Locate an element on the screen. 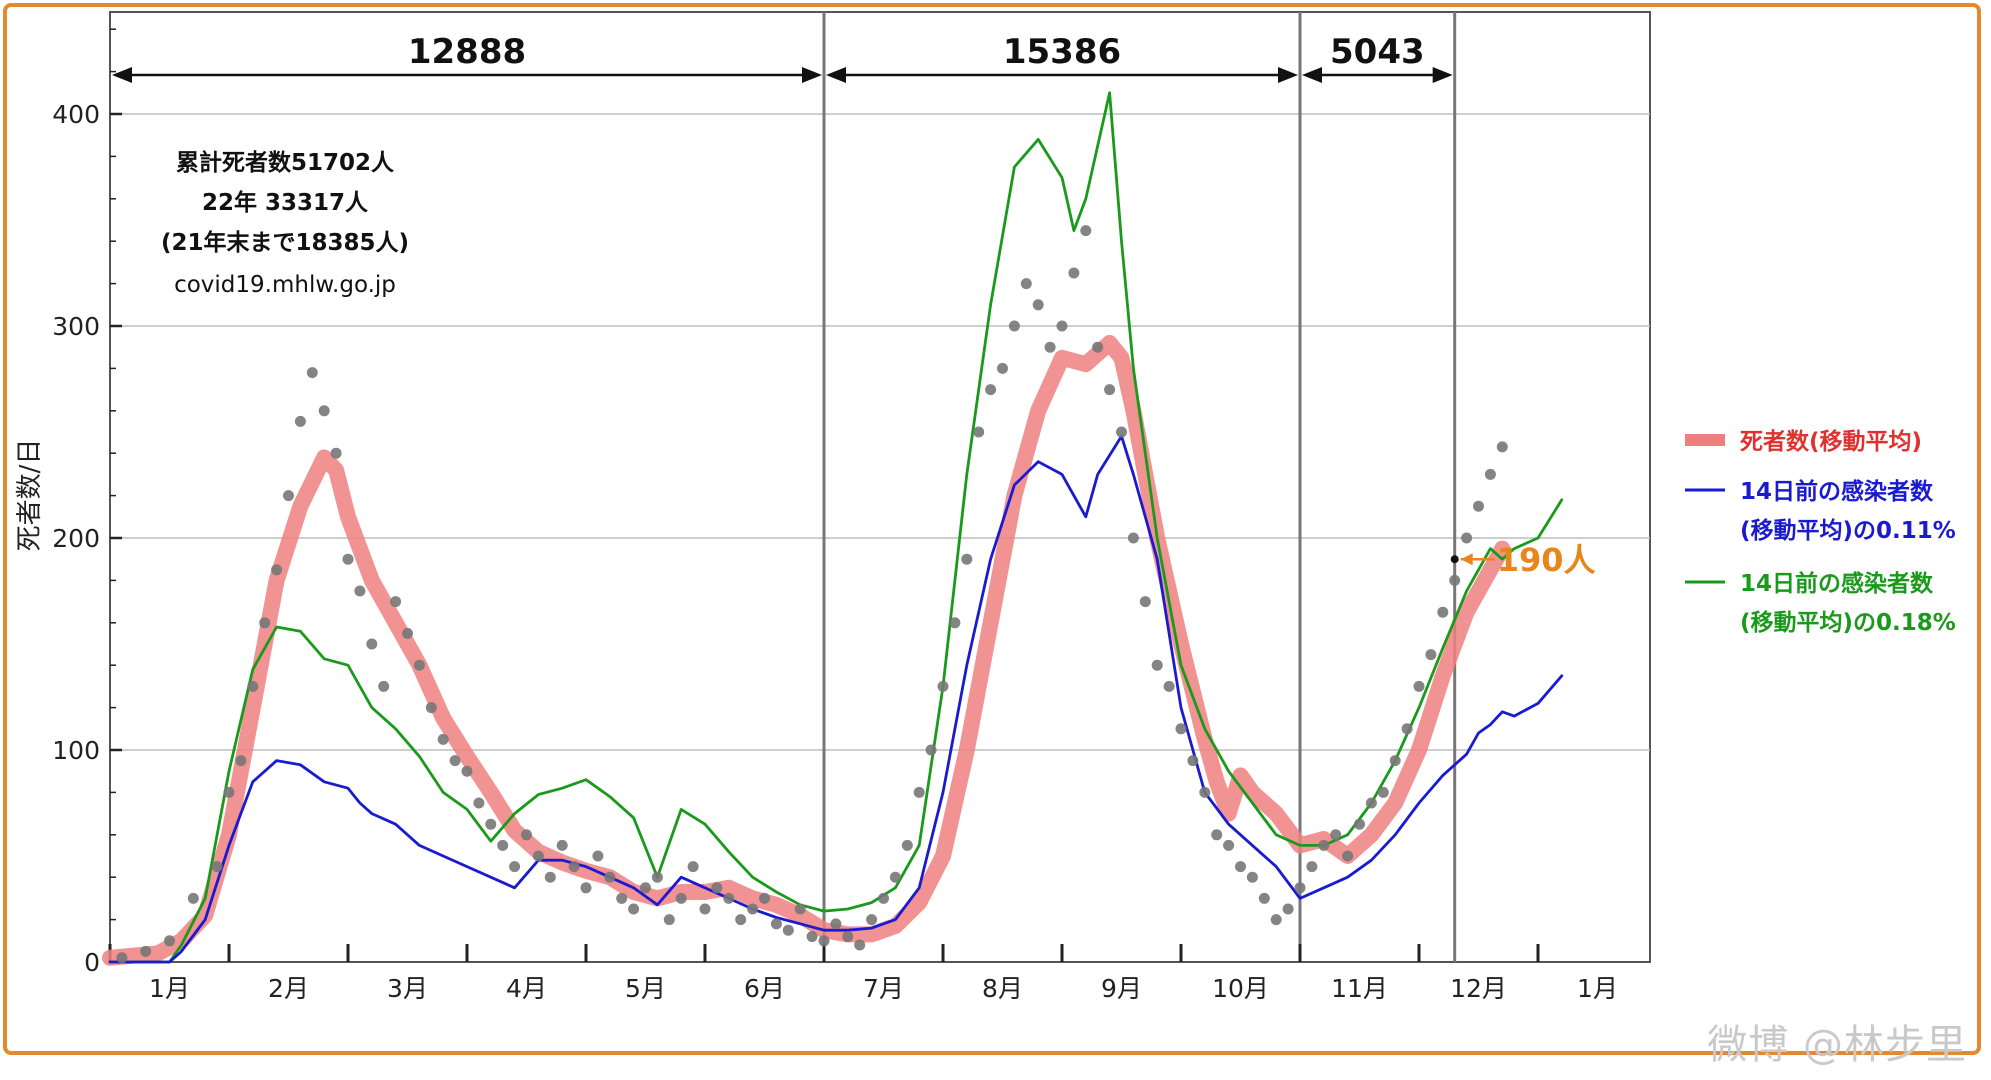 This screenshot has width=1991, height=1080. annotation-total-deaths: 累計死者数51702人 is located at coordinates (285, 162).